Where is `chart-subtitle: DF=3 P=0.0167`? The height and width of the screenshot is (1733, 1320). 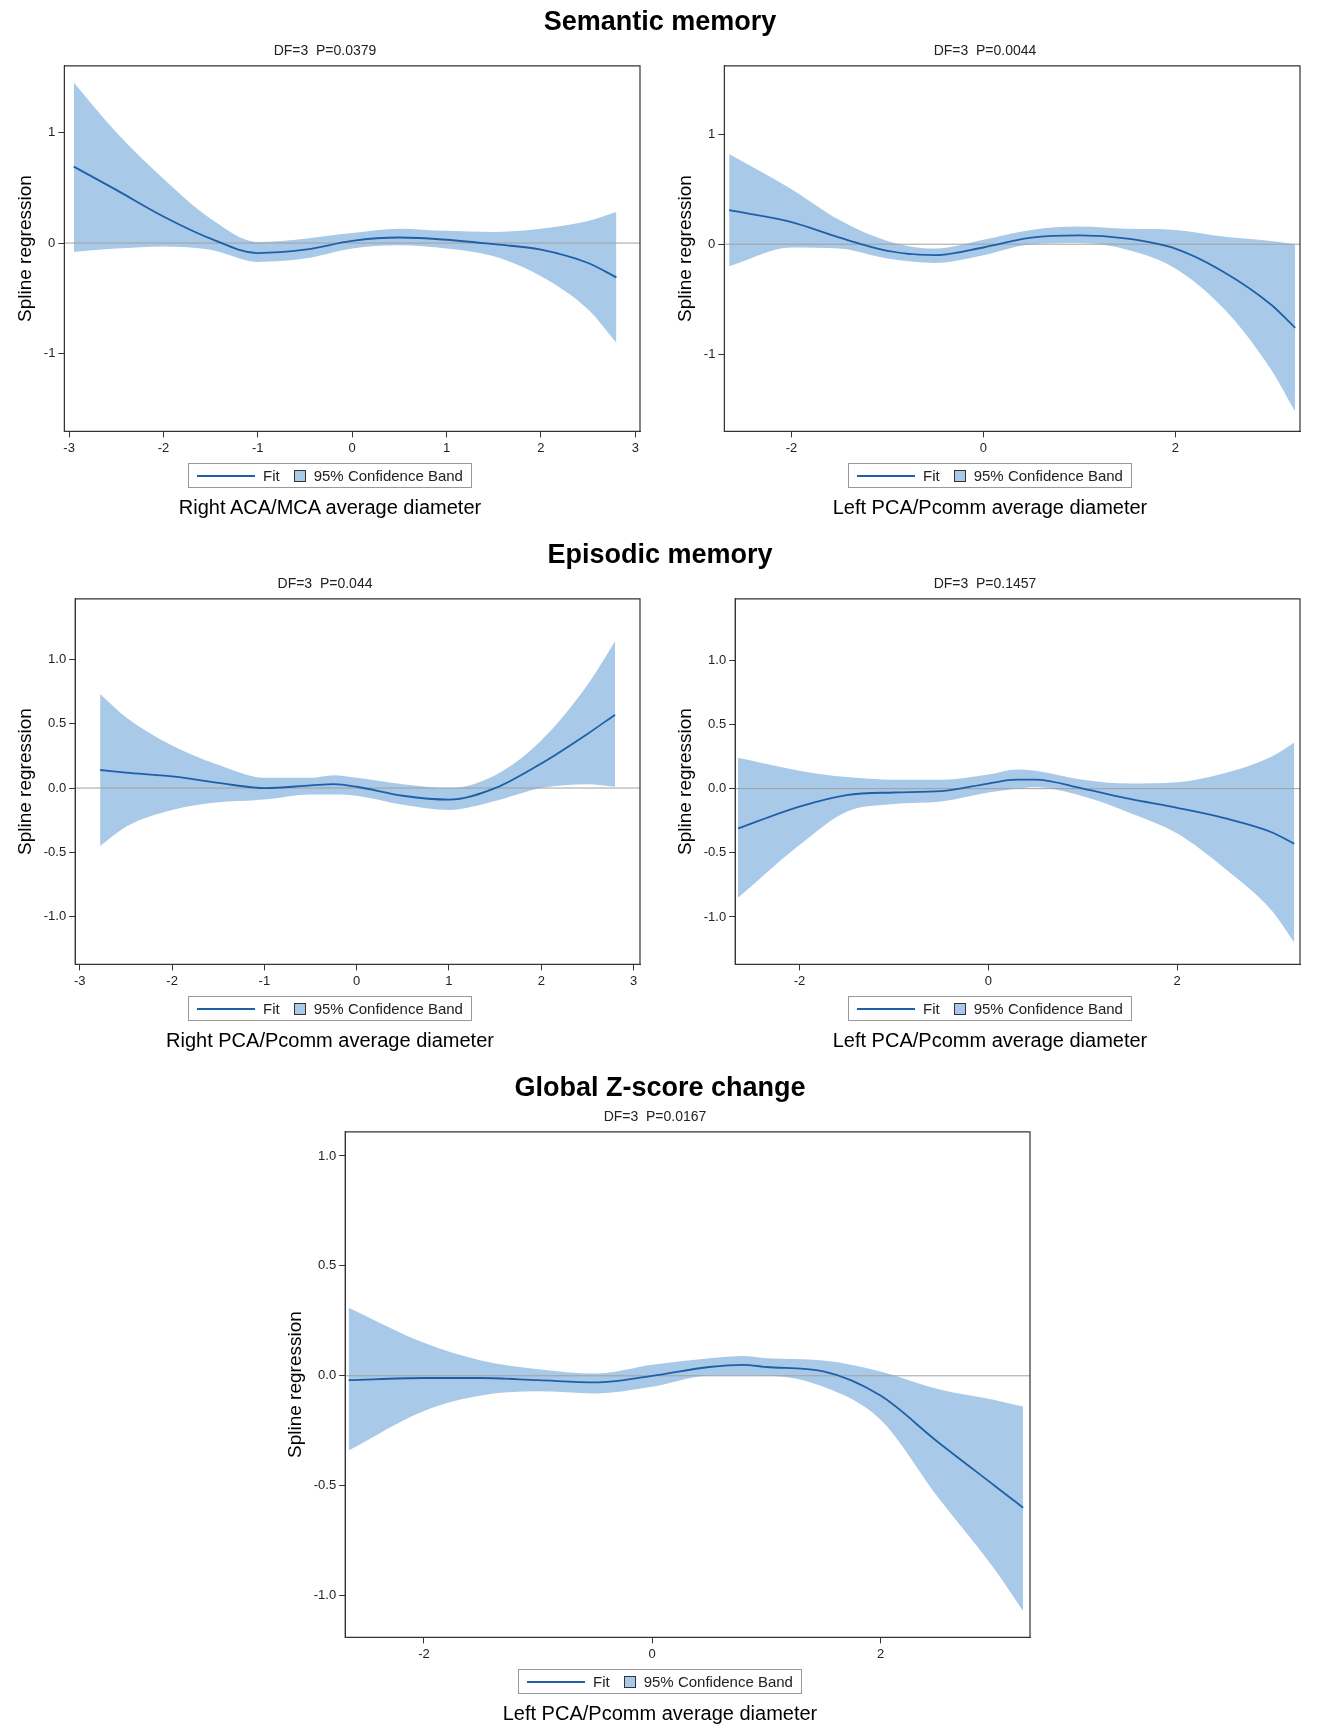
chart-subtitle: DF=3 P=0.0167 is located at coordinates (655, 1116).